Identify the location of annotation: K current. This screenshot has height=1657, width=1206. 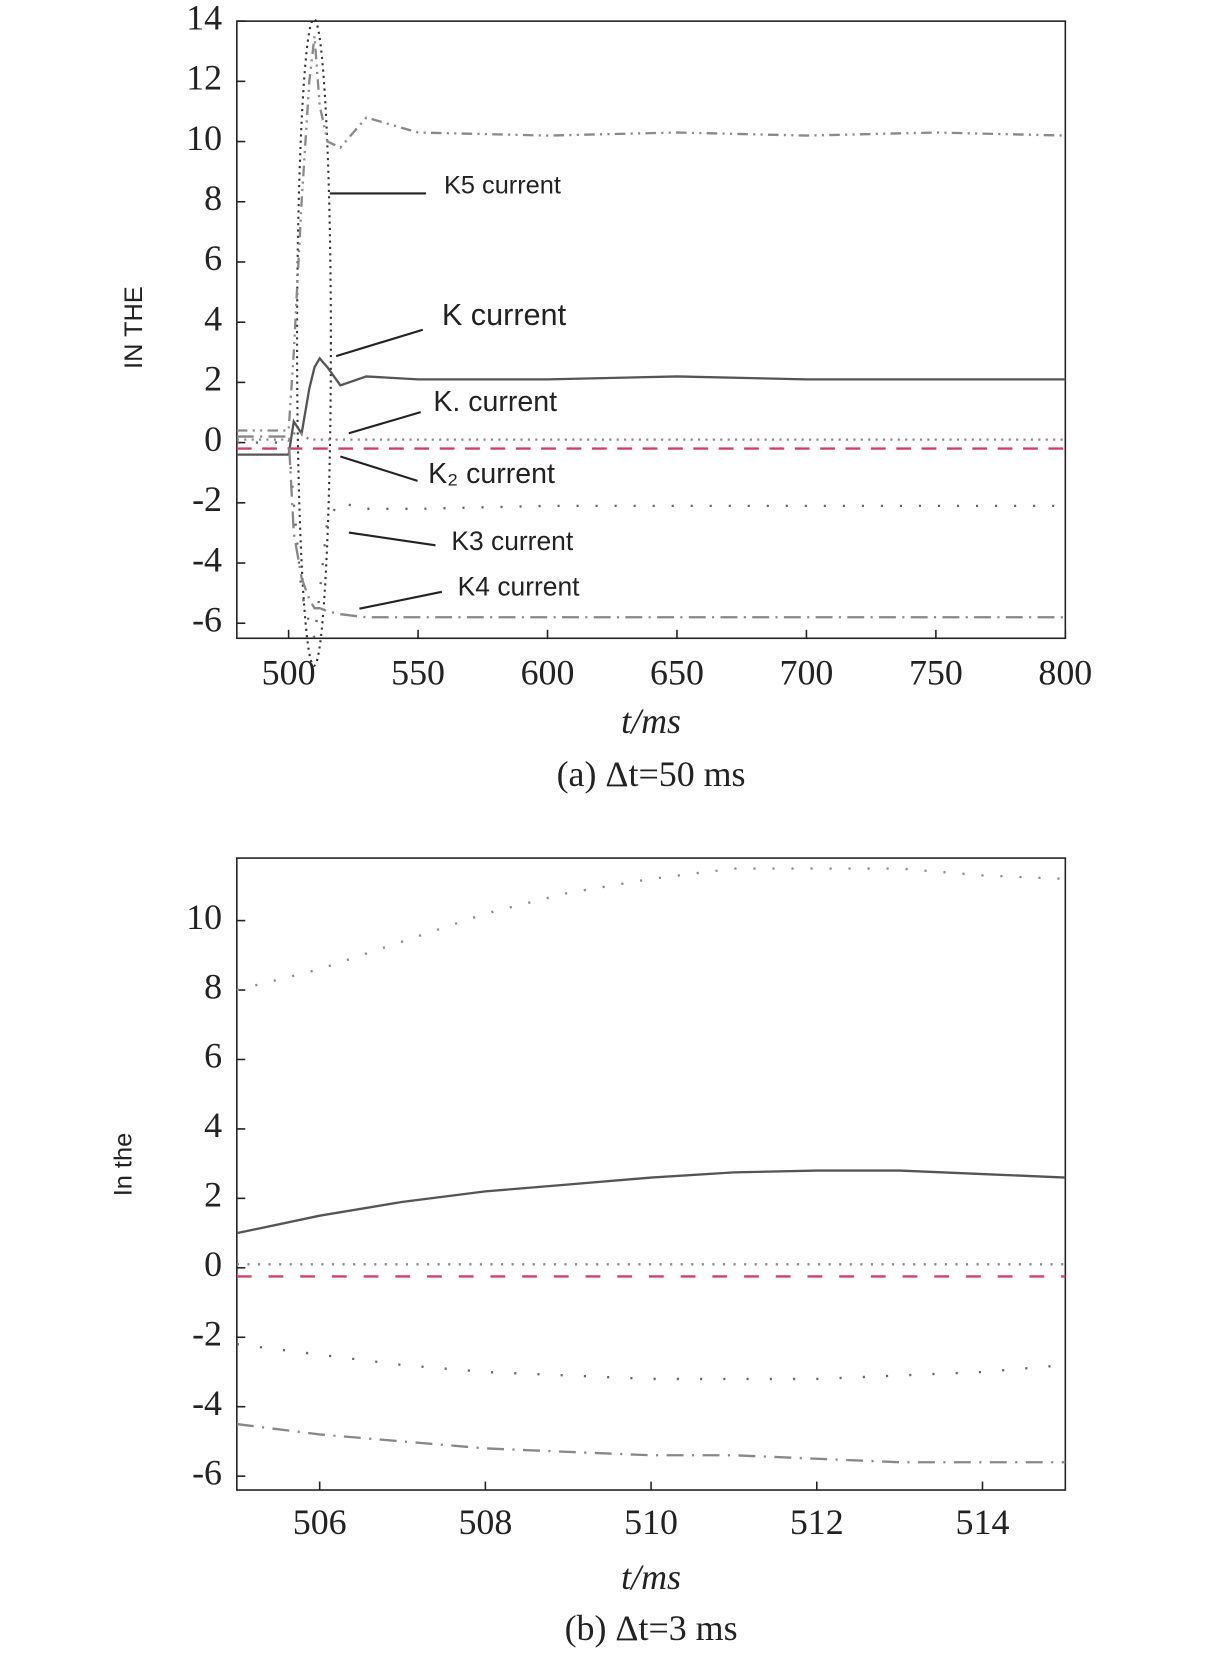
(504, 315).